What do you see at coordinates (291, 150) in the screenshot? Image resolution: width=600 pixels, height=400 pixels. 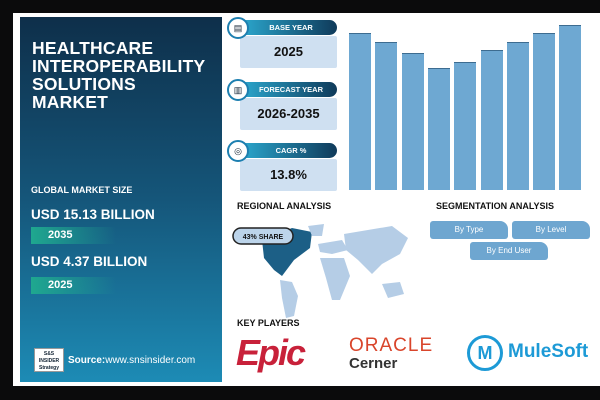 I see `cagr-header: CAGR %` at bounding box center [291, 150].